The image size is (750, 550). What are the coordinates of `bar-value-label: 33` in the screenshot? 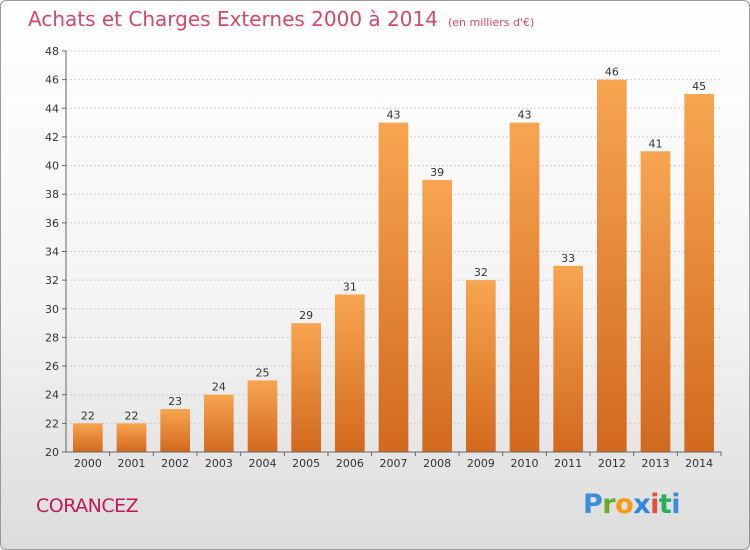 It's located at (568, 258).